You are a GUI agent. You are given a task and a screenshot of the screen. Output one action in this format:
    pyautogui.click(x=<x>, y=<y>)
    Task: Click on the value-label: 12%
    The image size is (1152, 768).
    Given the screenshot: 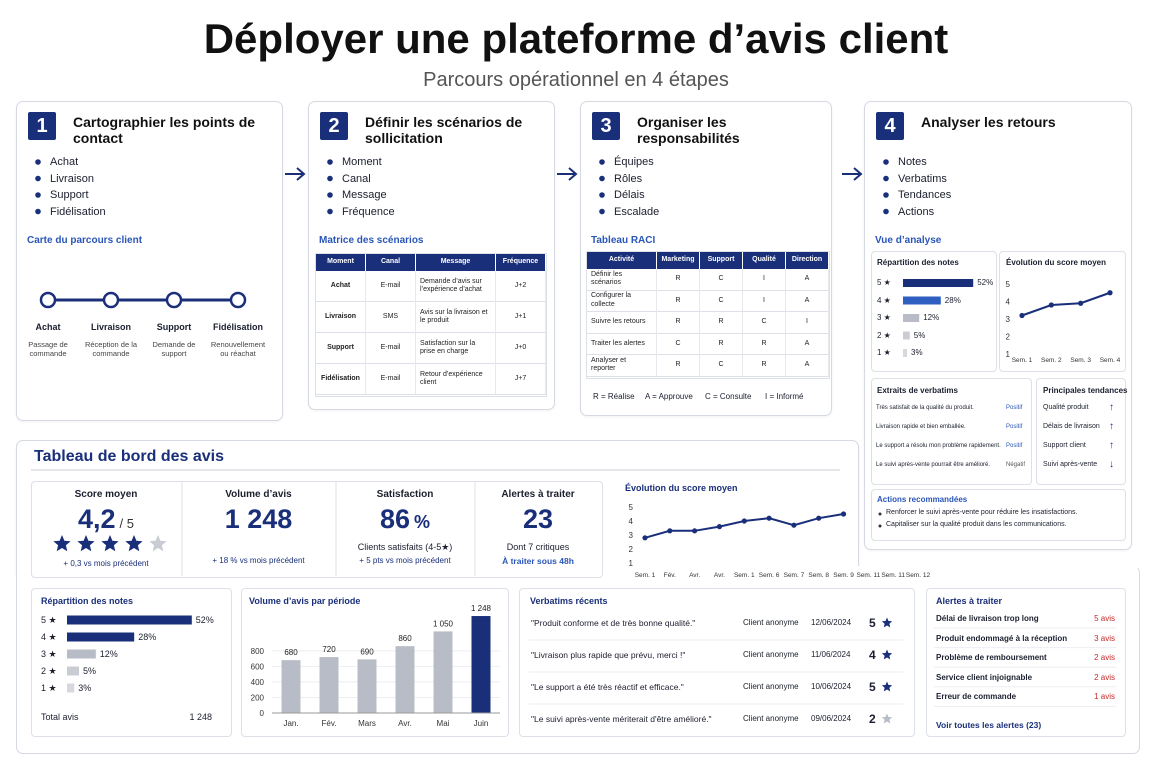 What is the action you would take?
    pyautogui.click(x=931, y=318)
    